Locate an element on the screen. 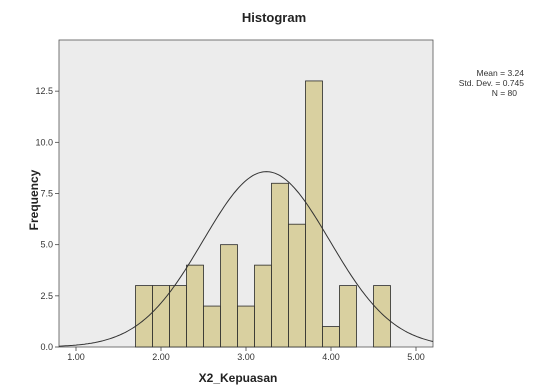 This screenshot has height=388, width=549. x-tick-label-2: 3.00 is located at coordinates (246, 357).